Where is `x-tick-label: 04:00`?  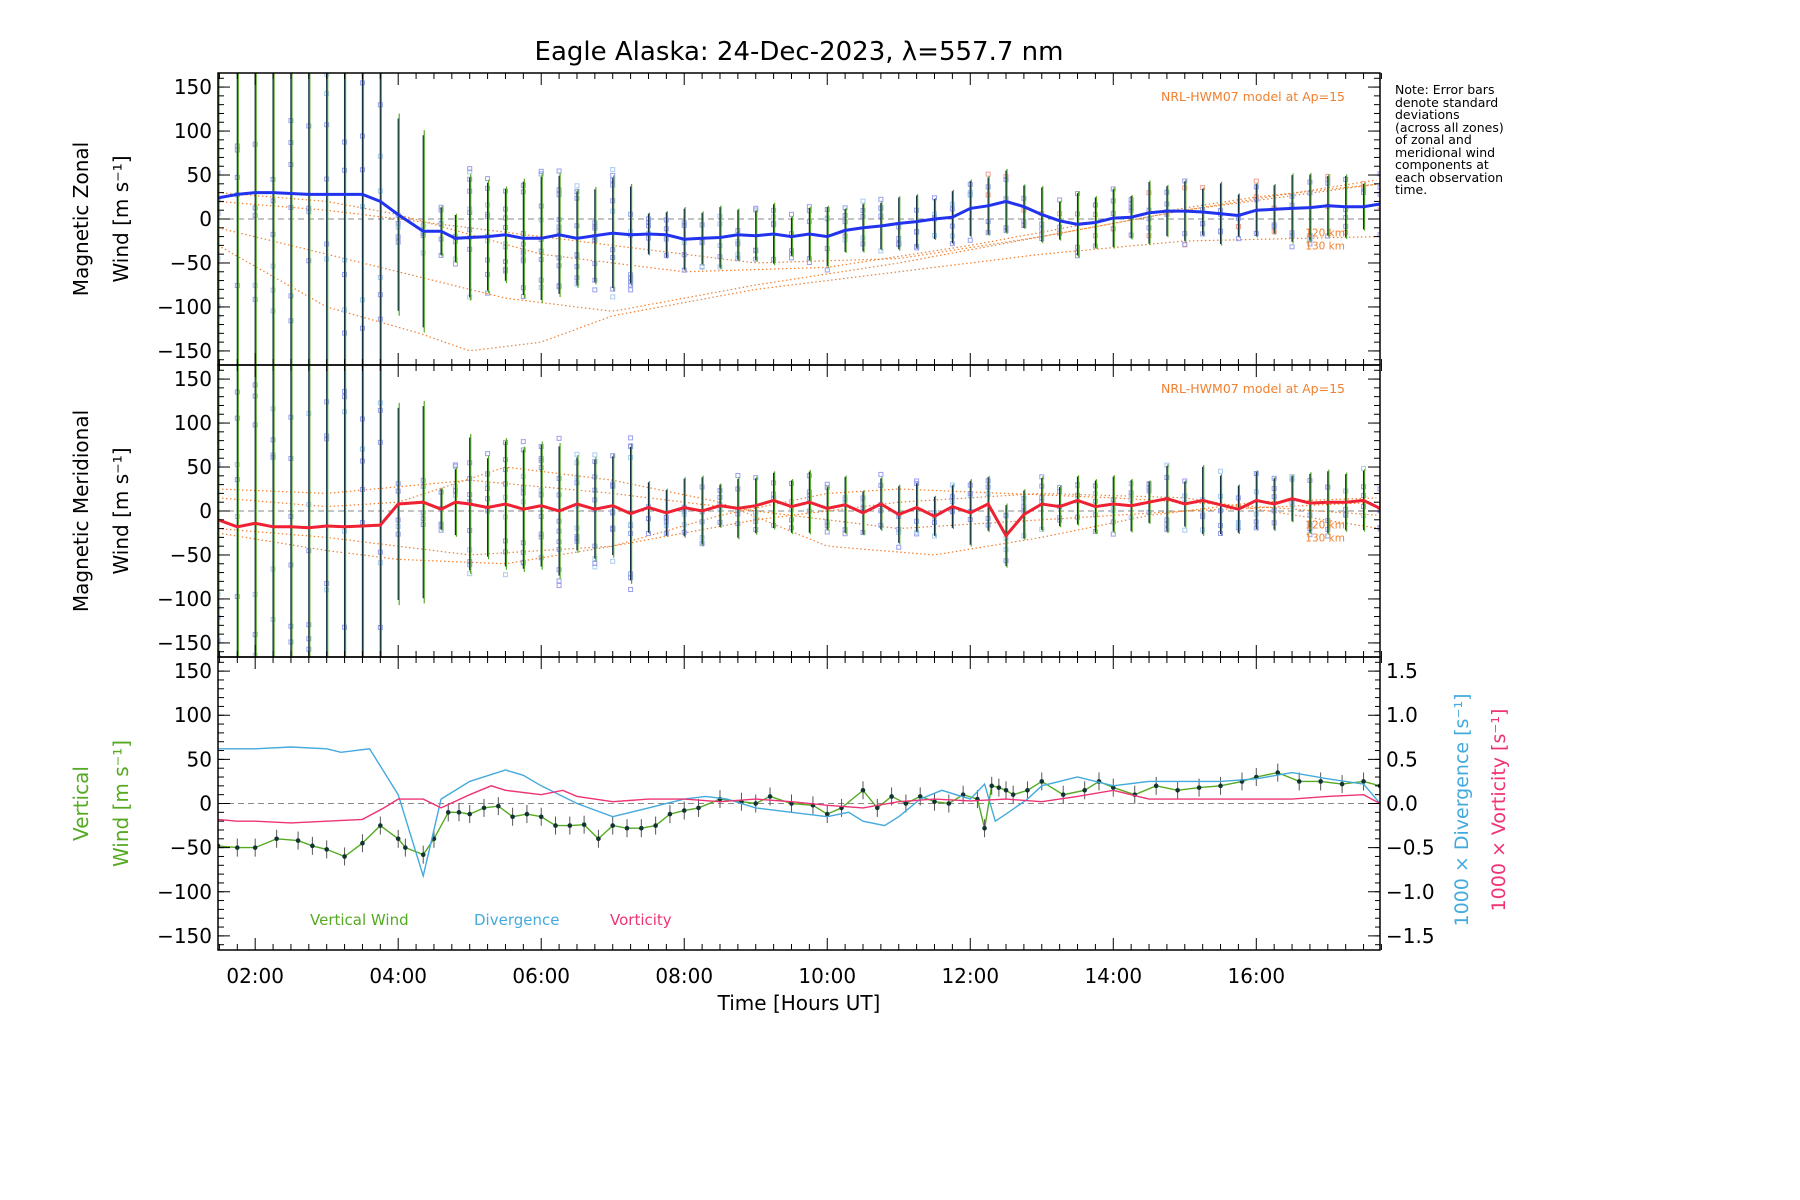 x-tick-label: 04:00 is located at coordinates (398, 976).